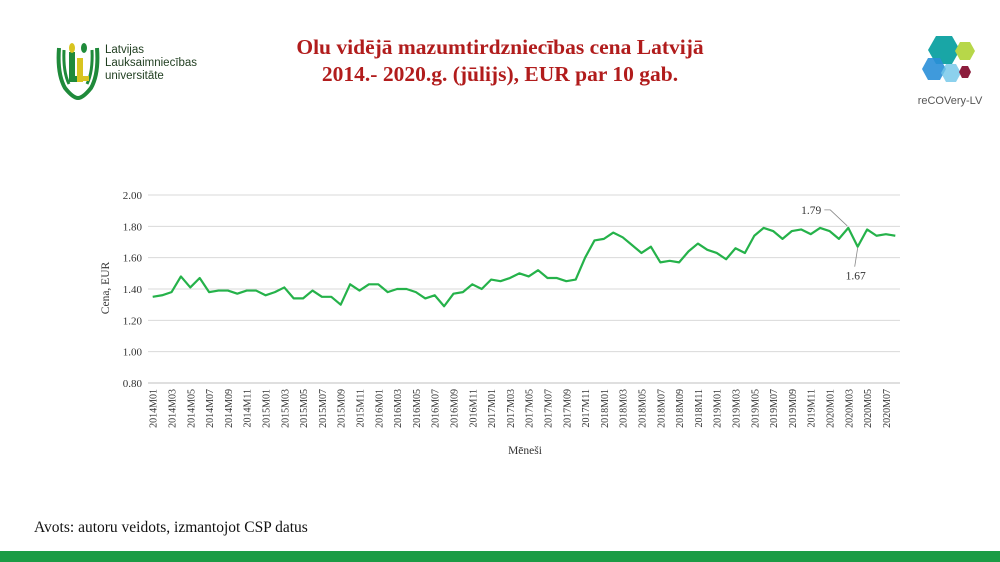 The image size is (1000, 562). I want to click on recovery-hexagons-icon, so click(948, 59).